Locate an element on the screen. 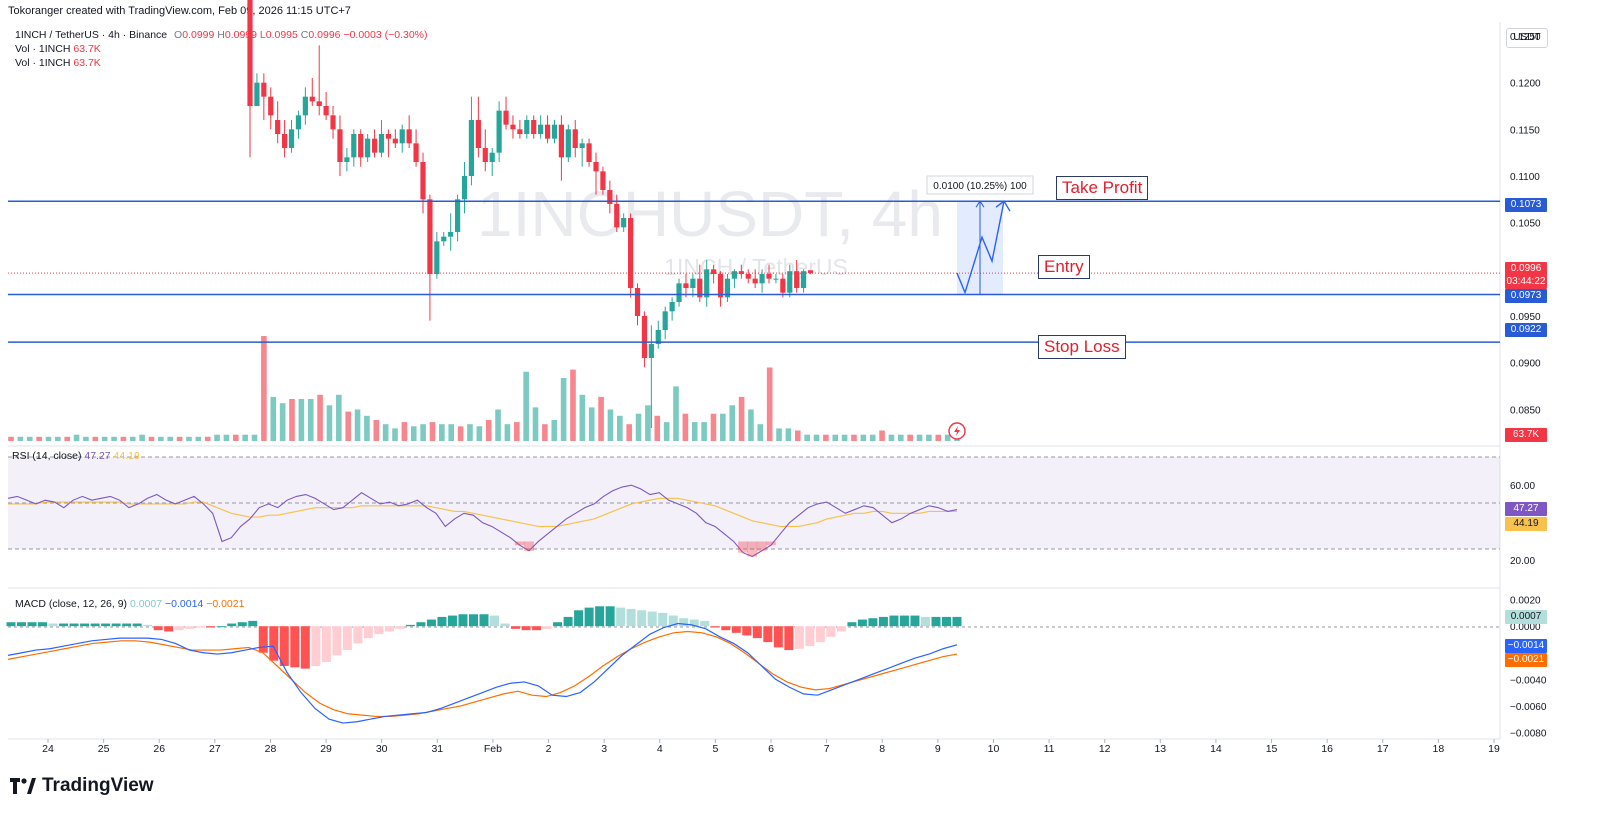 This screenshot has height=828, width=1600. x-tick-label: 29 is located at coordinates (326, 749).